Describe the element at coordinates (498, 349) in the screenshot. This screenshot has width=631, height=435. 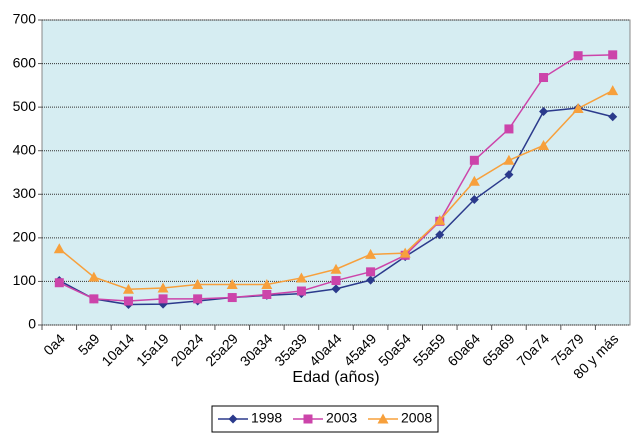
I see `x-tick-label: 65a69` at that location.